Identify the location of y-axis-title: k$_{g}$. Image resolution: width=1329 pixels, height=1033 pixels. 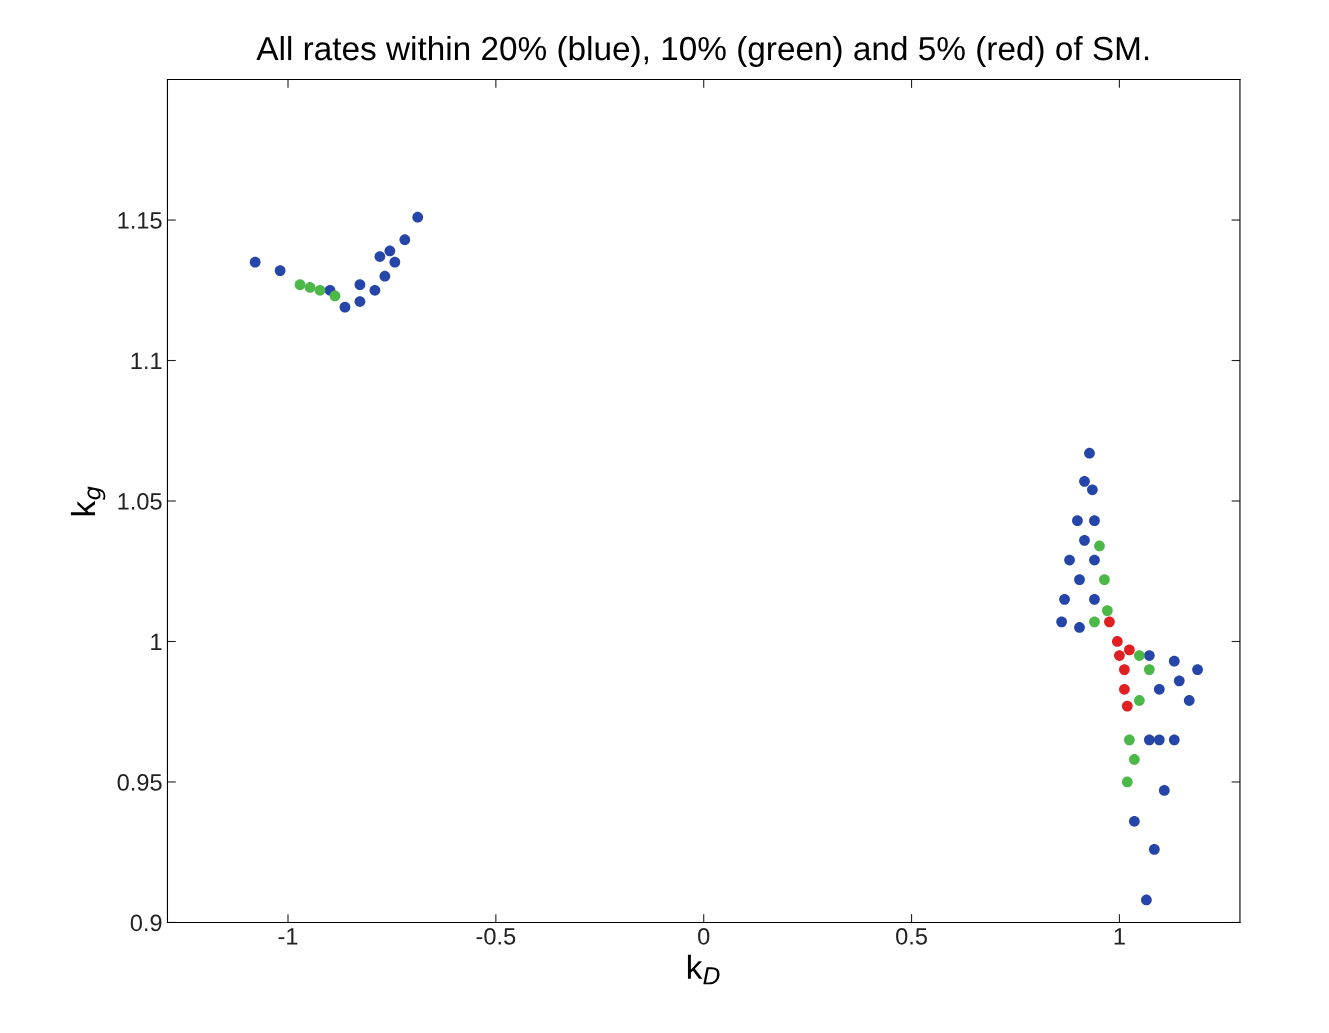
(88, 501).